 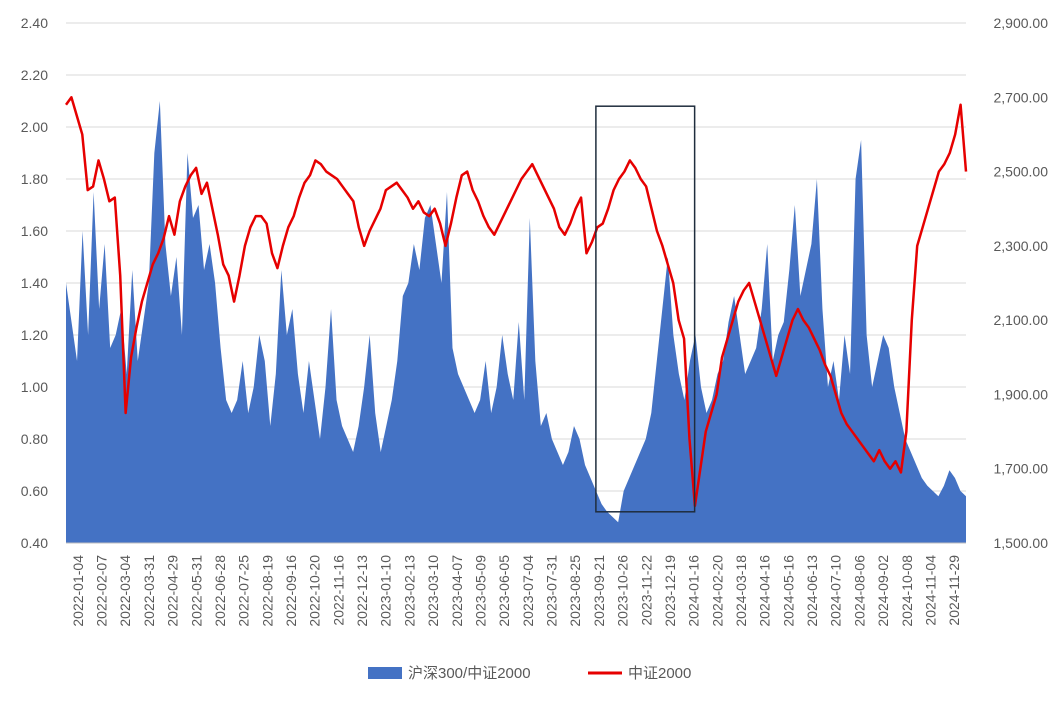 What do you see at coordinates (173, 591) in the screenshot?
I see `x-tick-label: 2022-04-29` at bounding box center [173, 591].